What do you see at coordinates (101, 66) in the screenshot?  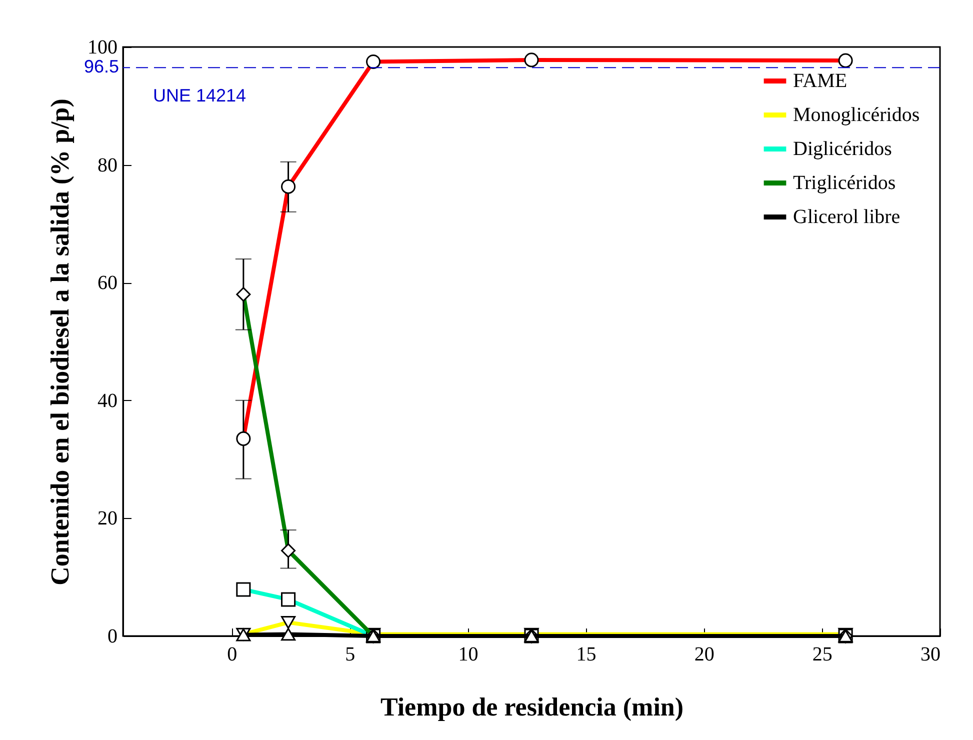 I see `text: 96.5` at bounding box center [101, 66].